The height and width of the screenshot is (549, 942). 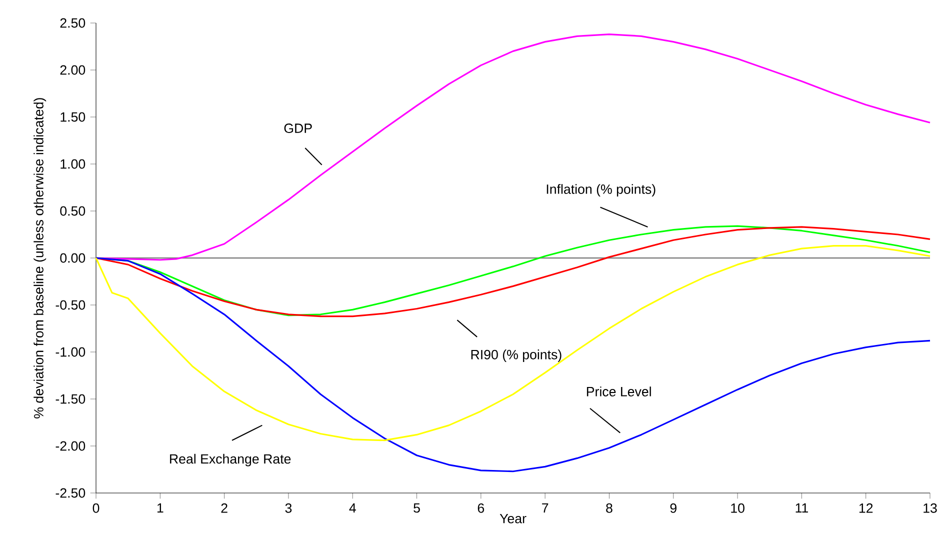 What do you see at coordinates (516, 356) in the screenshot?
I see `text: RI90 (% points)` at bounding box center [516, 356].